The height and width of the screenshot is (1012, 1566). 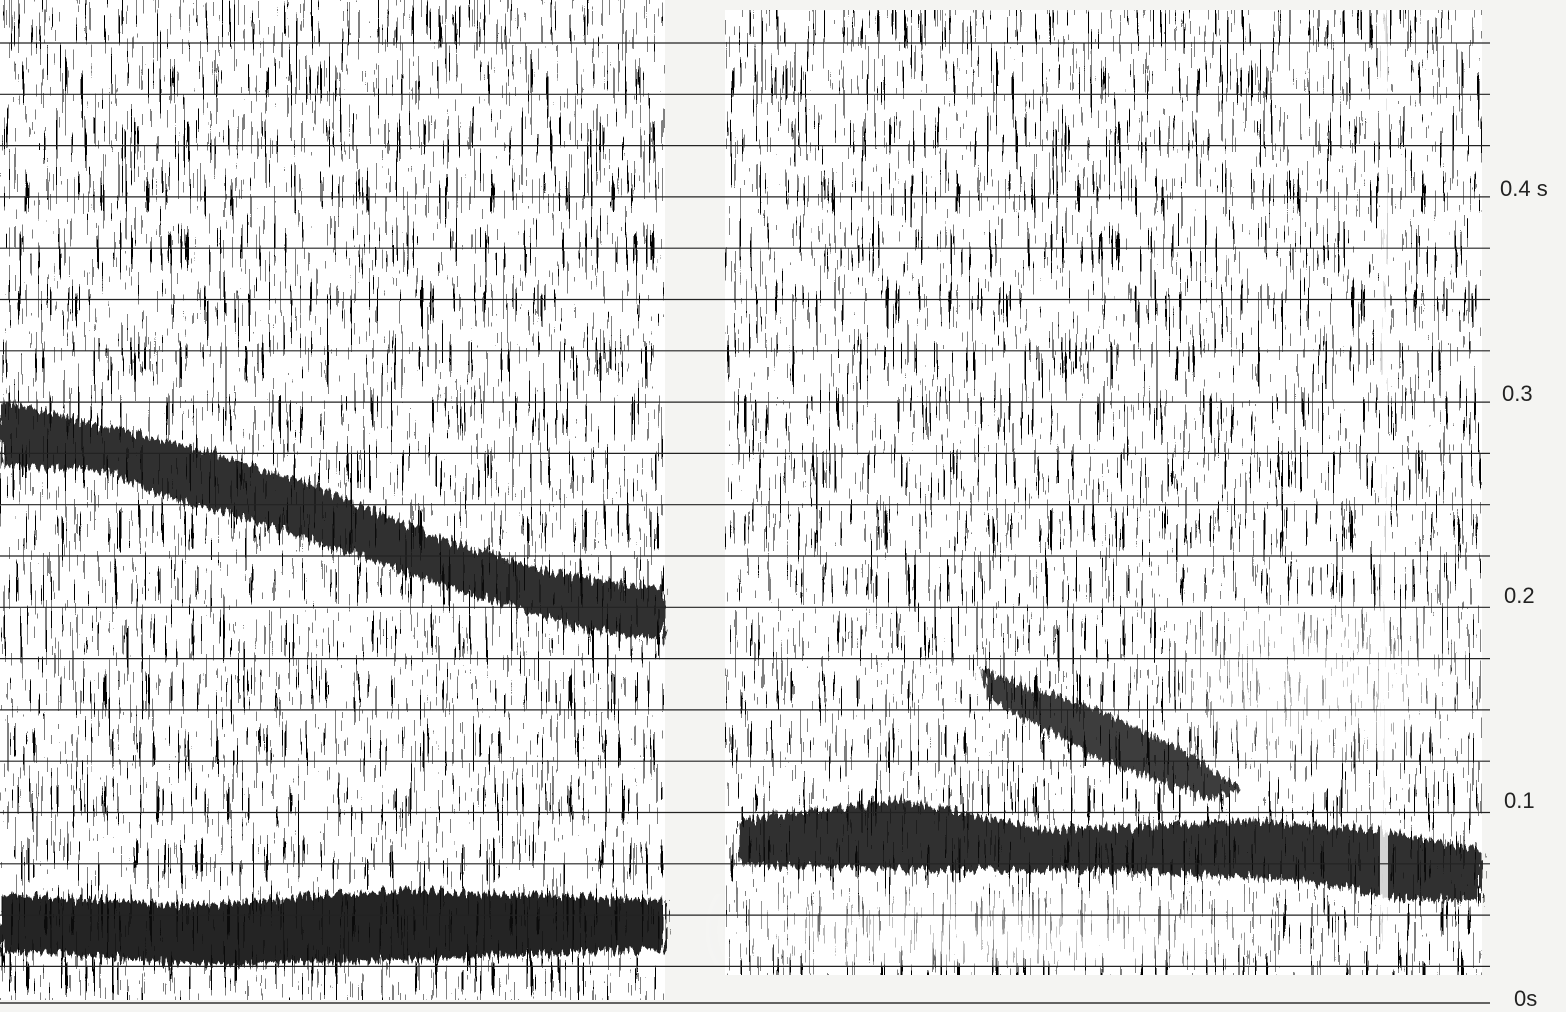 What do you see at coordinates (1517, 393) in the screenshot?
I see `time-label: 0.3` at bounding box center [1517, 393].